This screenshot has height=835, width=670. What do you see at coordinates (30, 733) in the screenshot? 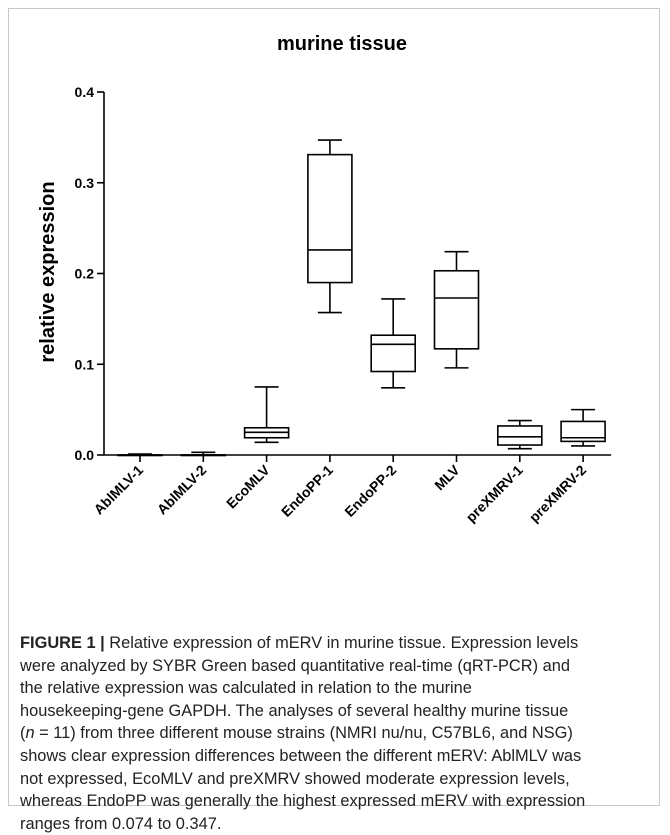
I see `caption-n-symbol: n` at bounding box center [30, 733].